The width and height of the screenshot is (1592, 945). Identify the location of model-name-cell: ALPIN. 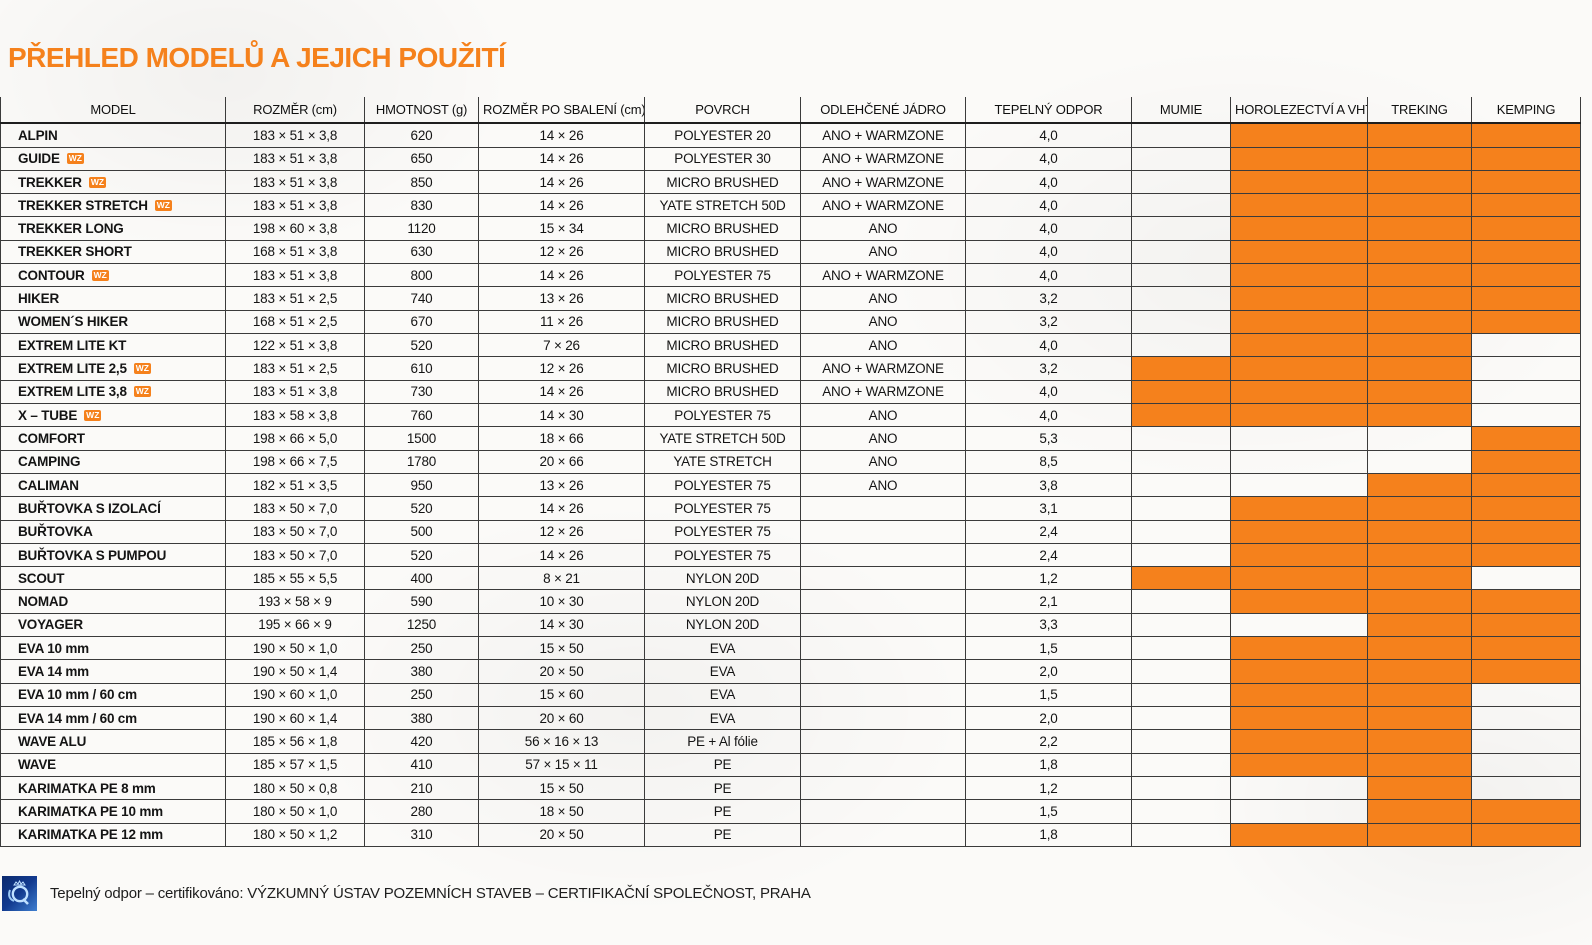
(113, 135).